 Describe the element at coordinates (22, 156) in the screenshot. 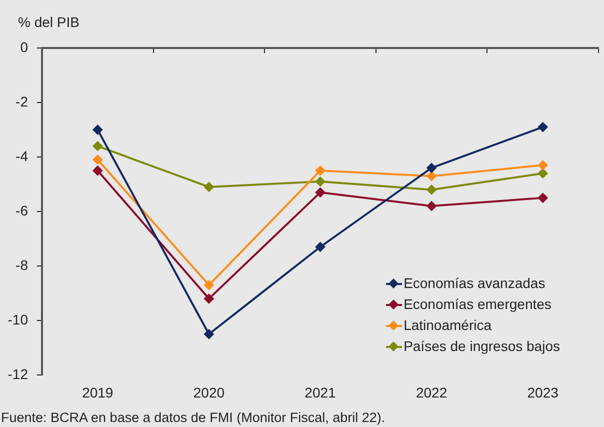

I see `y-tick-label: -4` at that location.